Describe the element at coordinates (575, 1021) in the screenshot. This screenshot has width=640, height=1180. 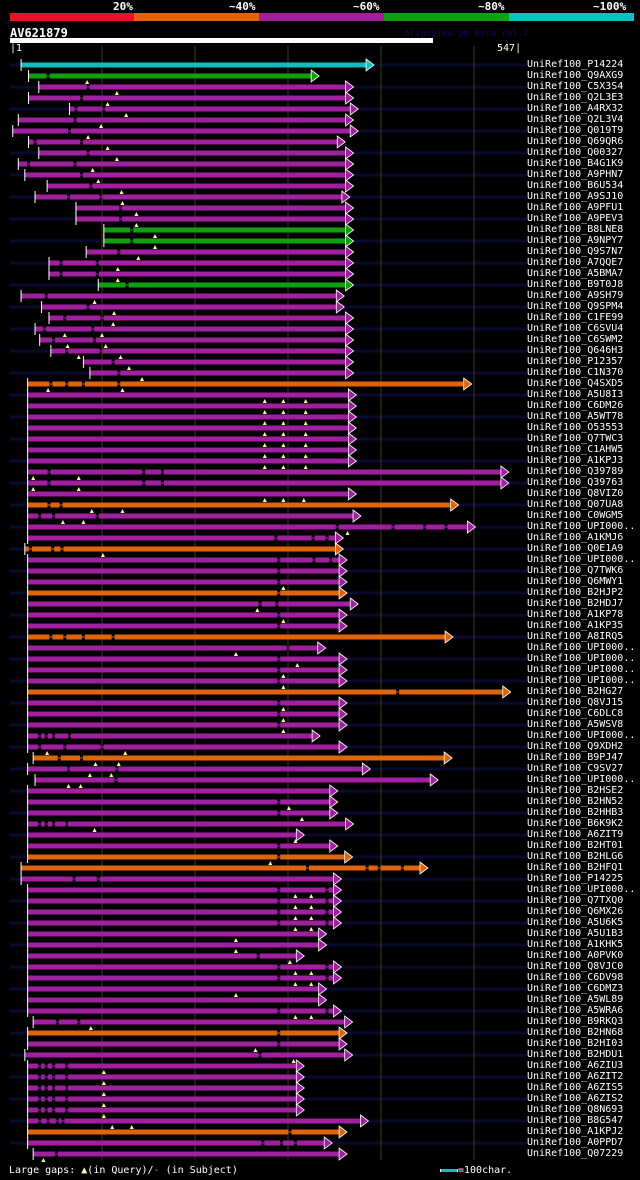
I see `hit-label: UniRef100_B9RKQ3` at that location.